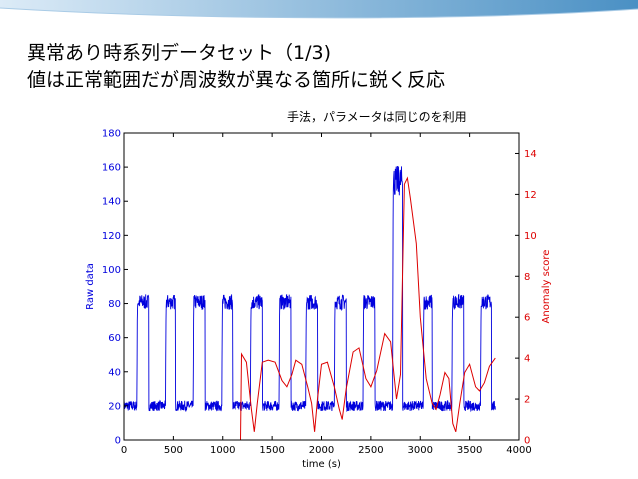 The image size is (638, 479). Describe the element at coordinates (530, 195) in the screenshot. I see `y-right-tick-label: 12` at that location.